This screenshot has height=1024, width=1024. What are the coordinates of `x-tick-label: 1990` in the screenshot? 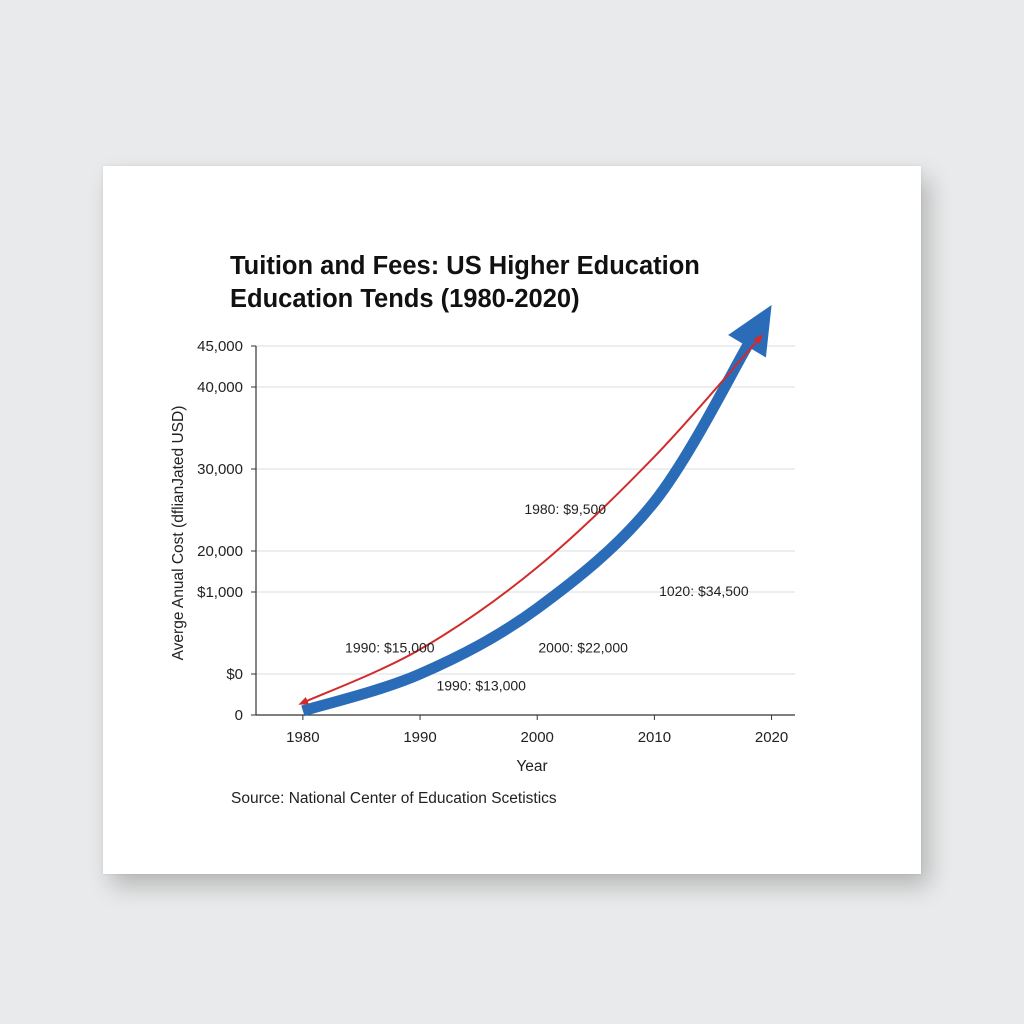 It's located at (419, 737).